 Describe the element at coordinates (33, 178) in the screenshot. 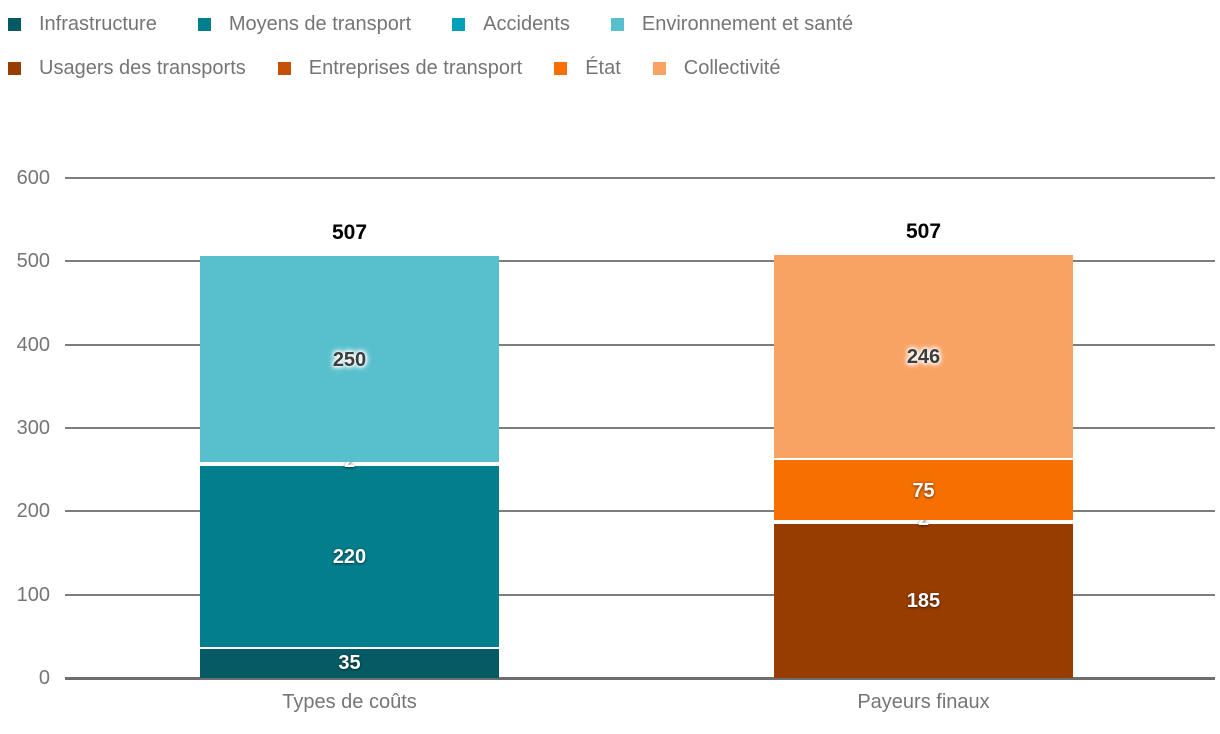

I see `y-axis-label-600: 600` at that location.